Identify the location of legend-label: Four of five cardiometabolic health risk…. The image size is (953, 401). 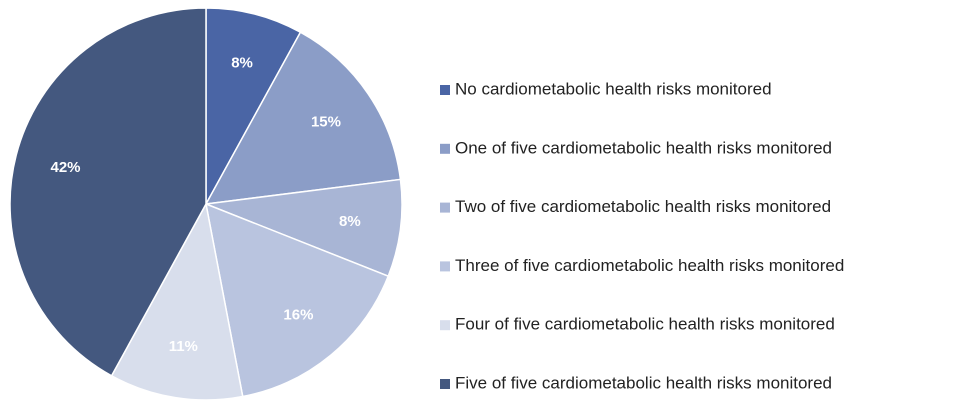
(645, 324).